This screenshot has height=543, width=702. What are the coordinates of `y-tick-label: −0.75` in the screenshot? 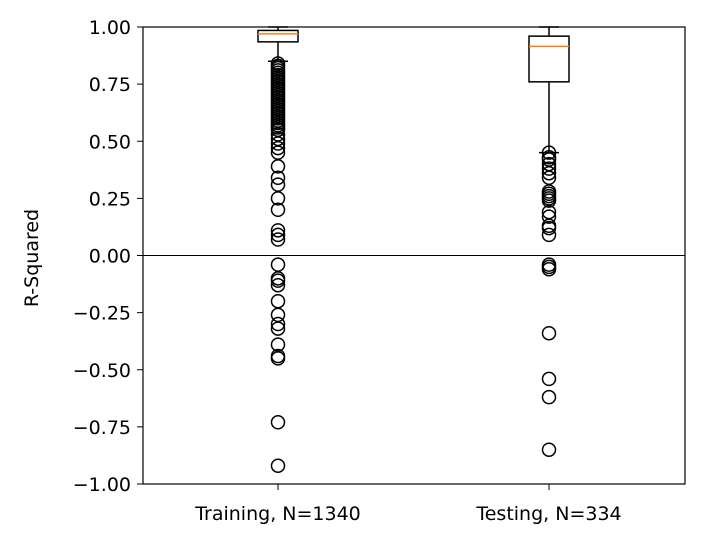 It's located at (102, 428).